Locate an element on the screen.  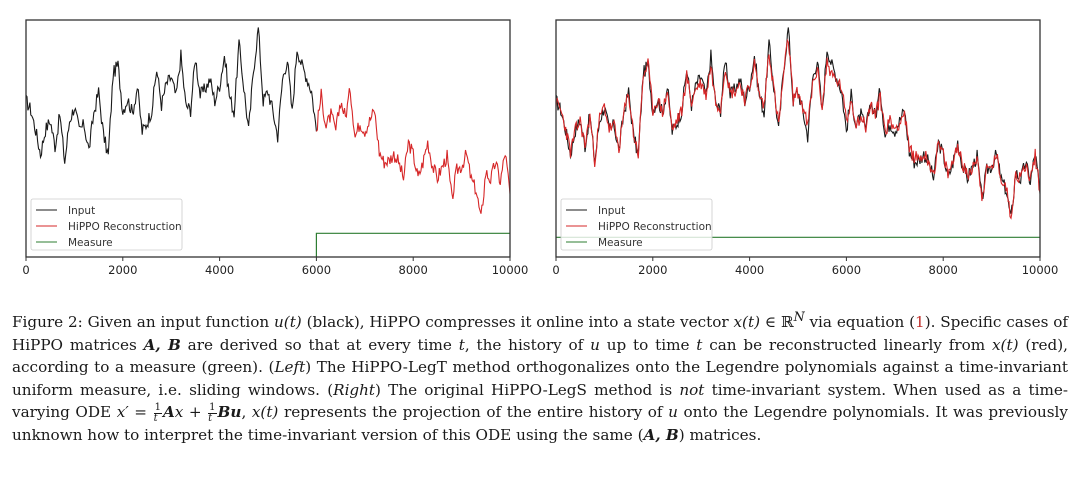
series-measure-line is located at coordinates (412, 244).